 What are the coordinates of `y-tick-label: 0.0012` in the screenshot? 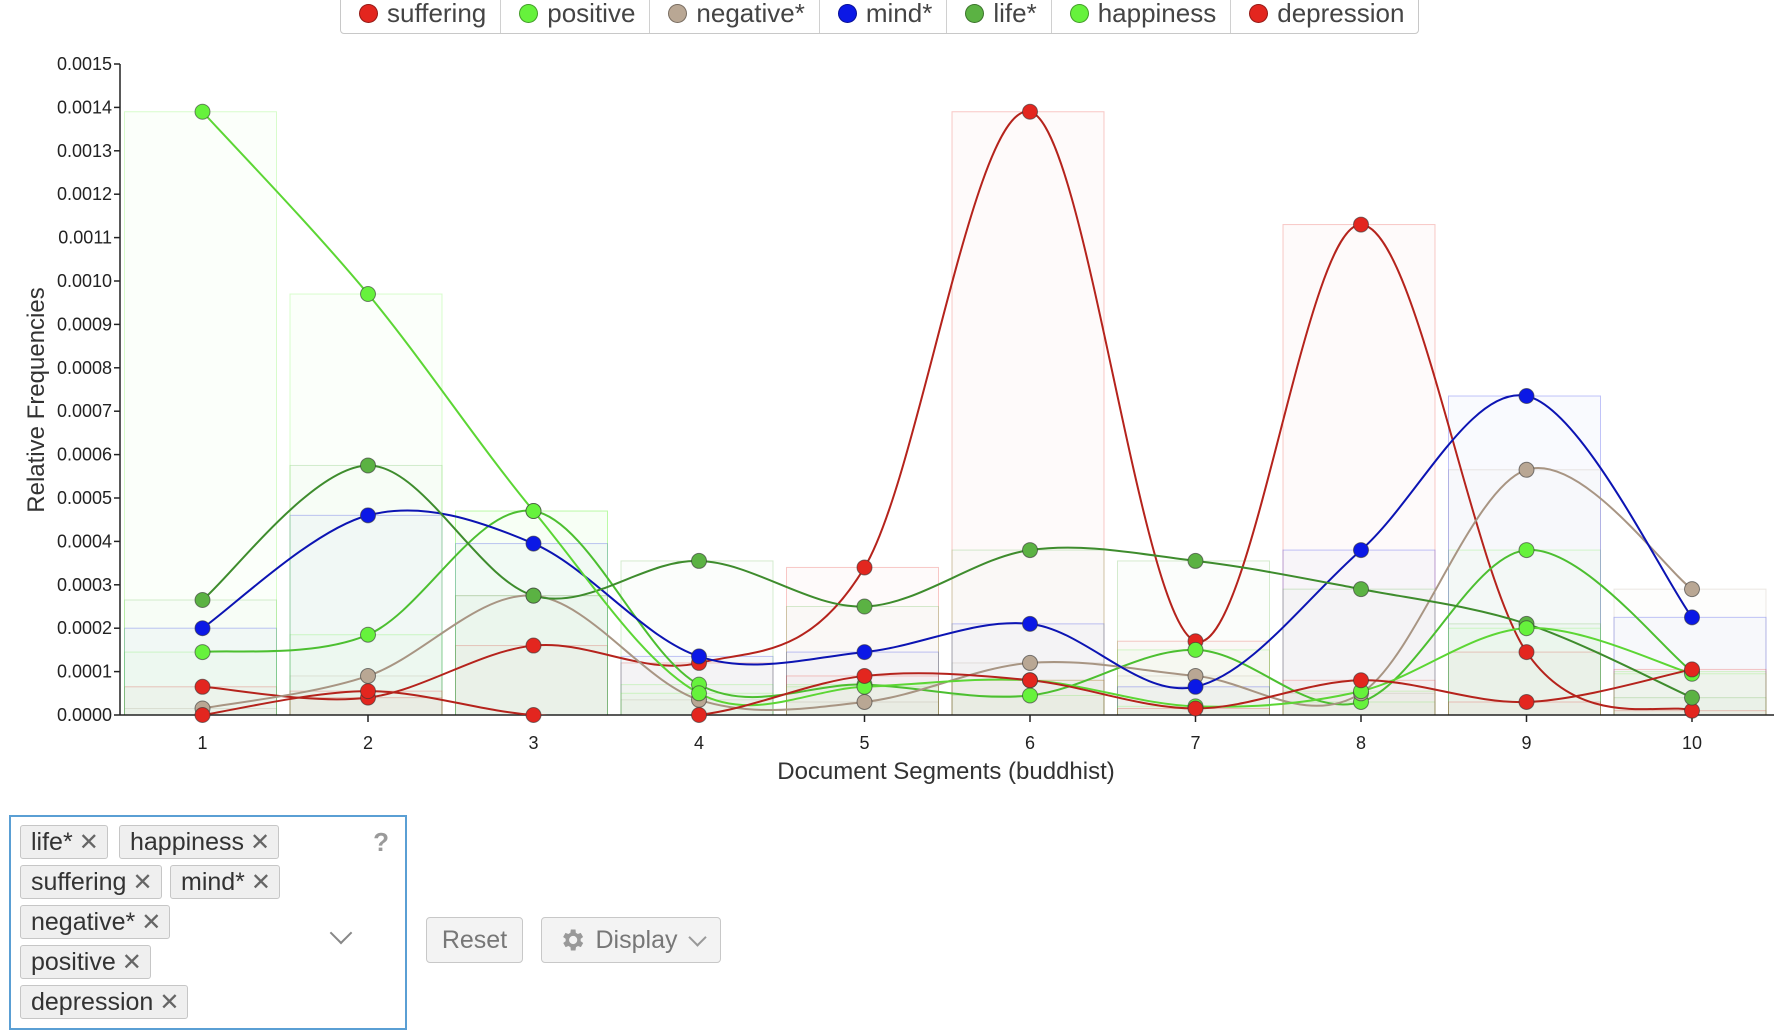 It's located at (84, 194).